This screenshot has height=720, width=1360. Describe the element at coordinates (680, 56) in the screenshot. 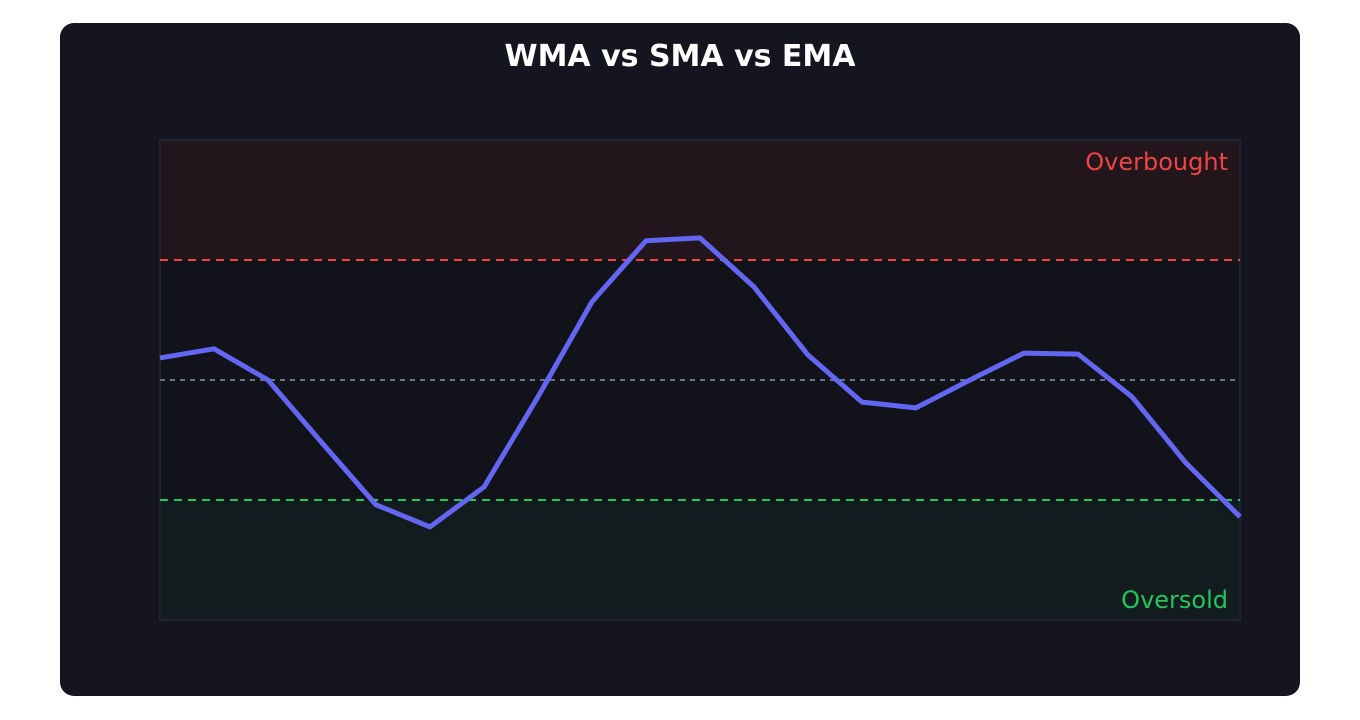

I see `chart-title: WMA vs SMA vs EMA` at that location.